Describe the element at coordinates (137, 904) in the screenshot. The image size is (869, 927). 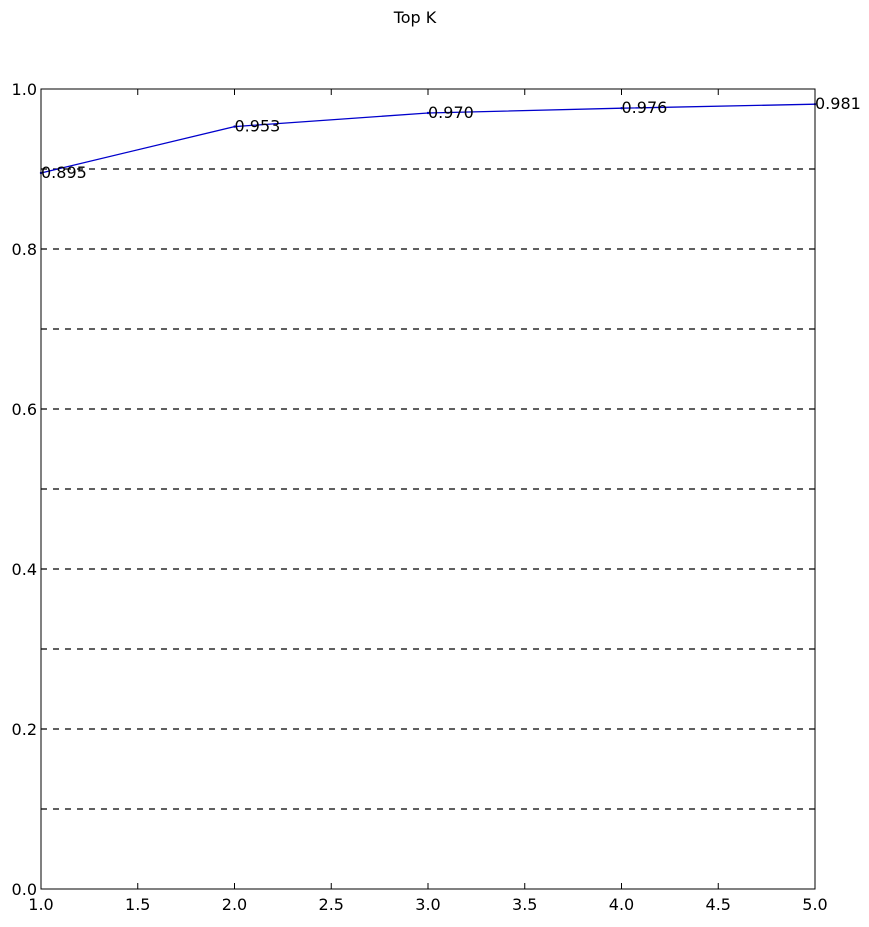
I see `x-tick-label: 1.5` at that location.